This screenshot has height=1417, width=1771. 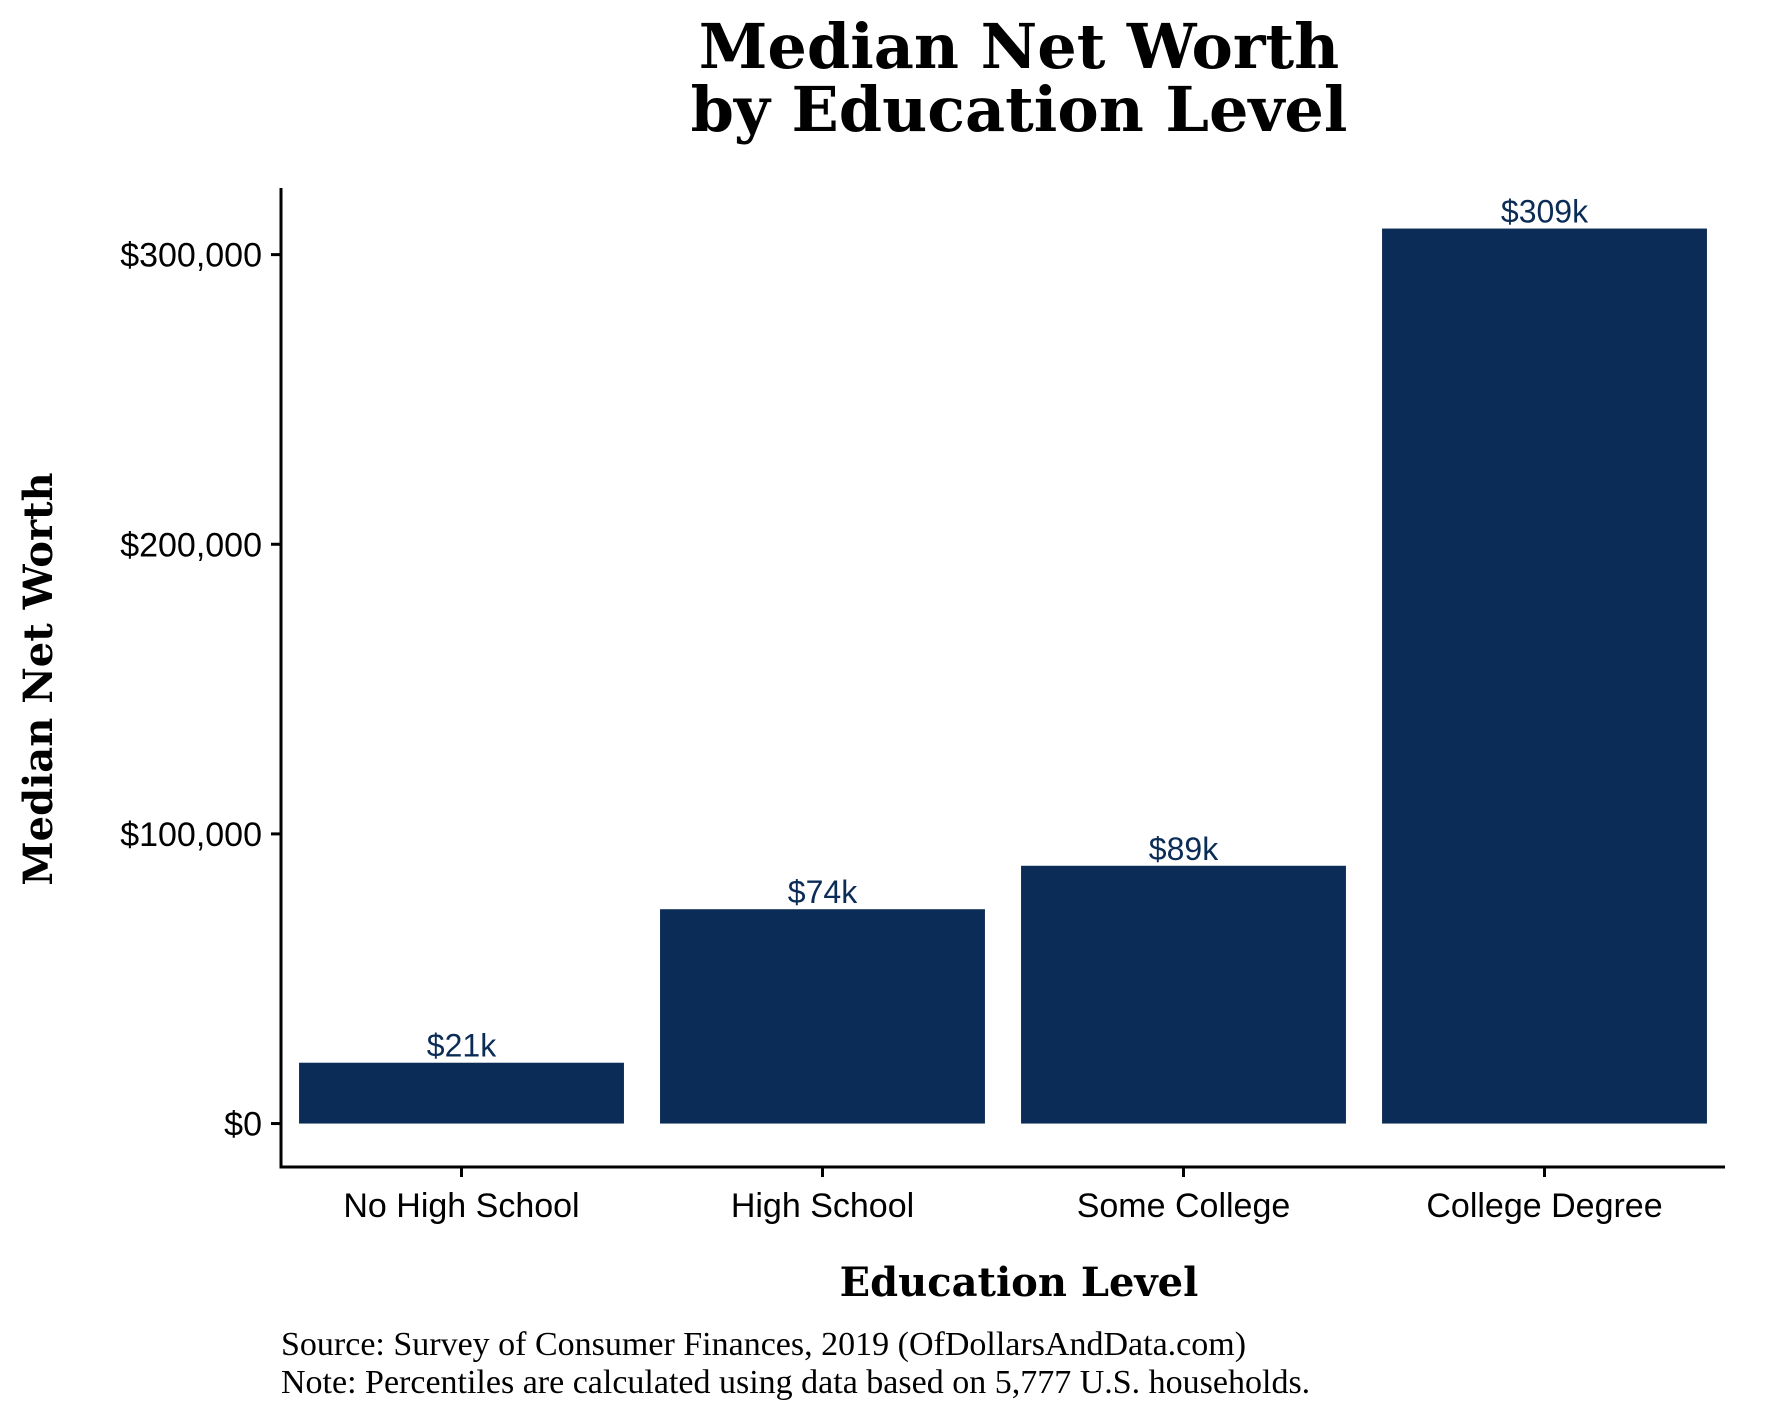 What do you see at coordinates (38, 678) in the screenshot?
I see `y-axis-title: Median Net Worth` at bounding box center [38, 678].